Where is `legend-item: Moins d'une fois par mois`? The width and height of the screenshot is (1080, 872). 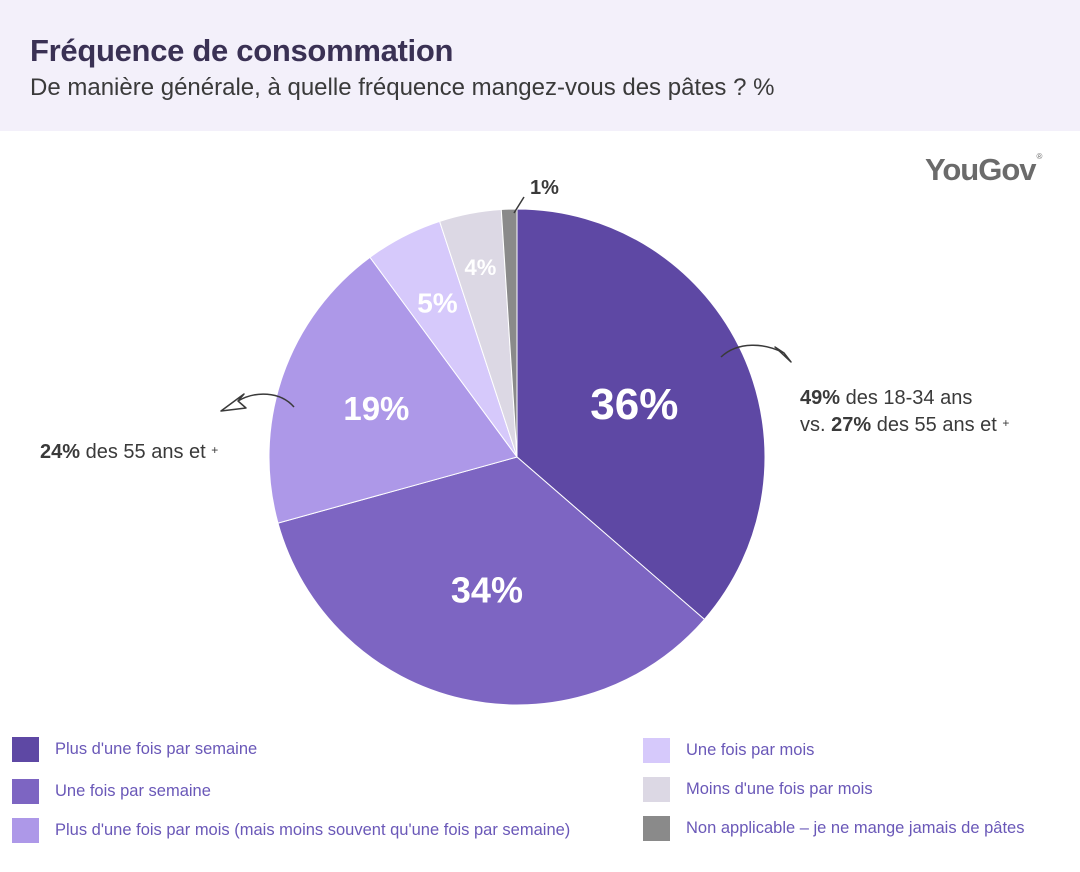
legend-item: Moins d'une fois par mois is located at coordinates (758, 789).